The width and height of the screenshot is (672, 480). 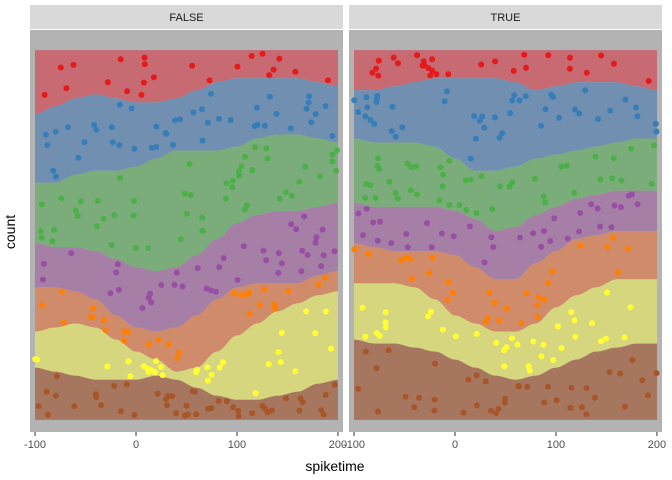 I want to click on y-axis-title: count, so click(x=10, y=232).